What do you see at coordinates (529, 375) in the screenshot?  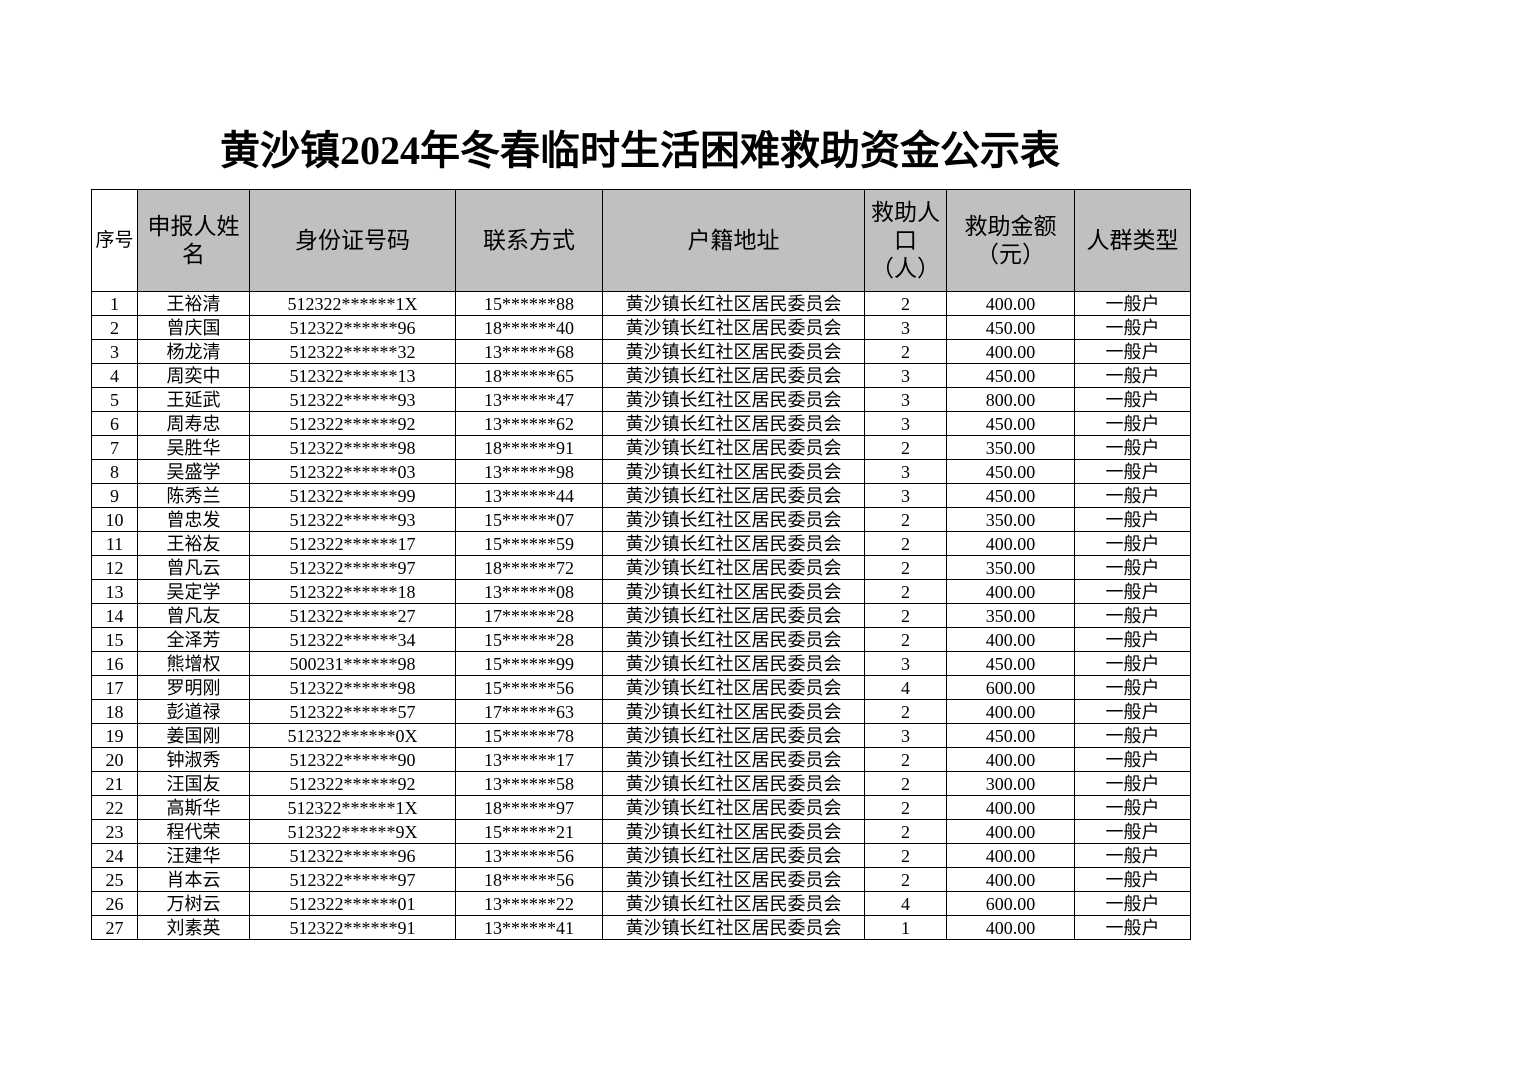 I see `cell-contact: 18******65` at bounding box center [529, 375].